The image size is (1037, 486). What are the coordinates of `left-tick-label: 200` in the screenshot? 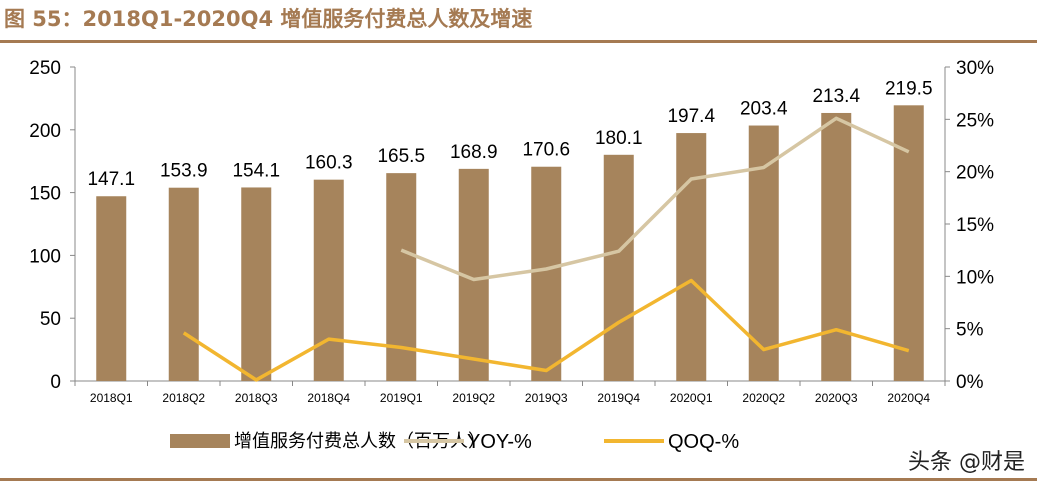 It's located at (45, 131).